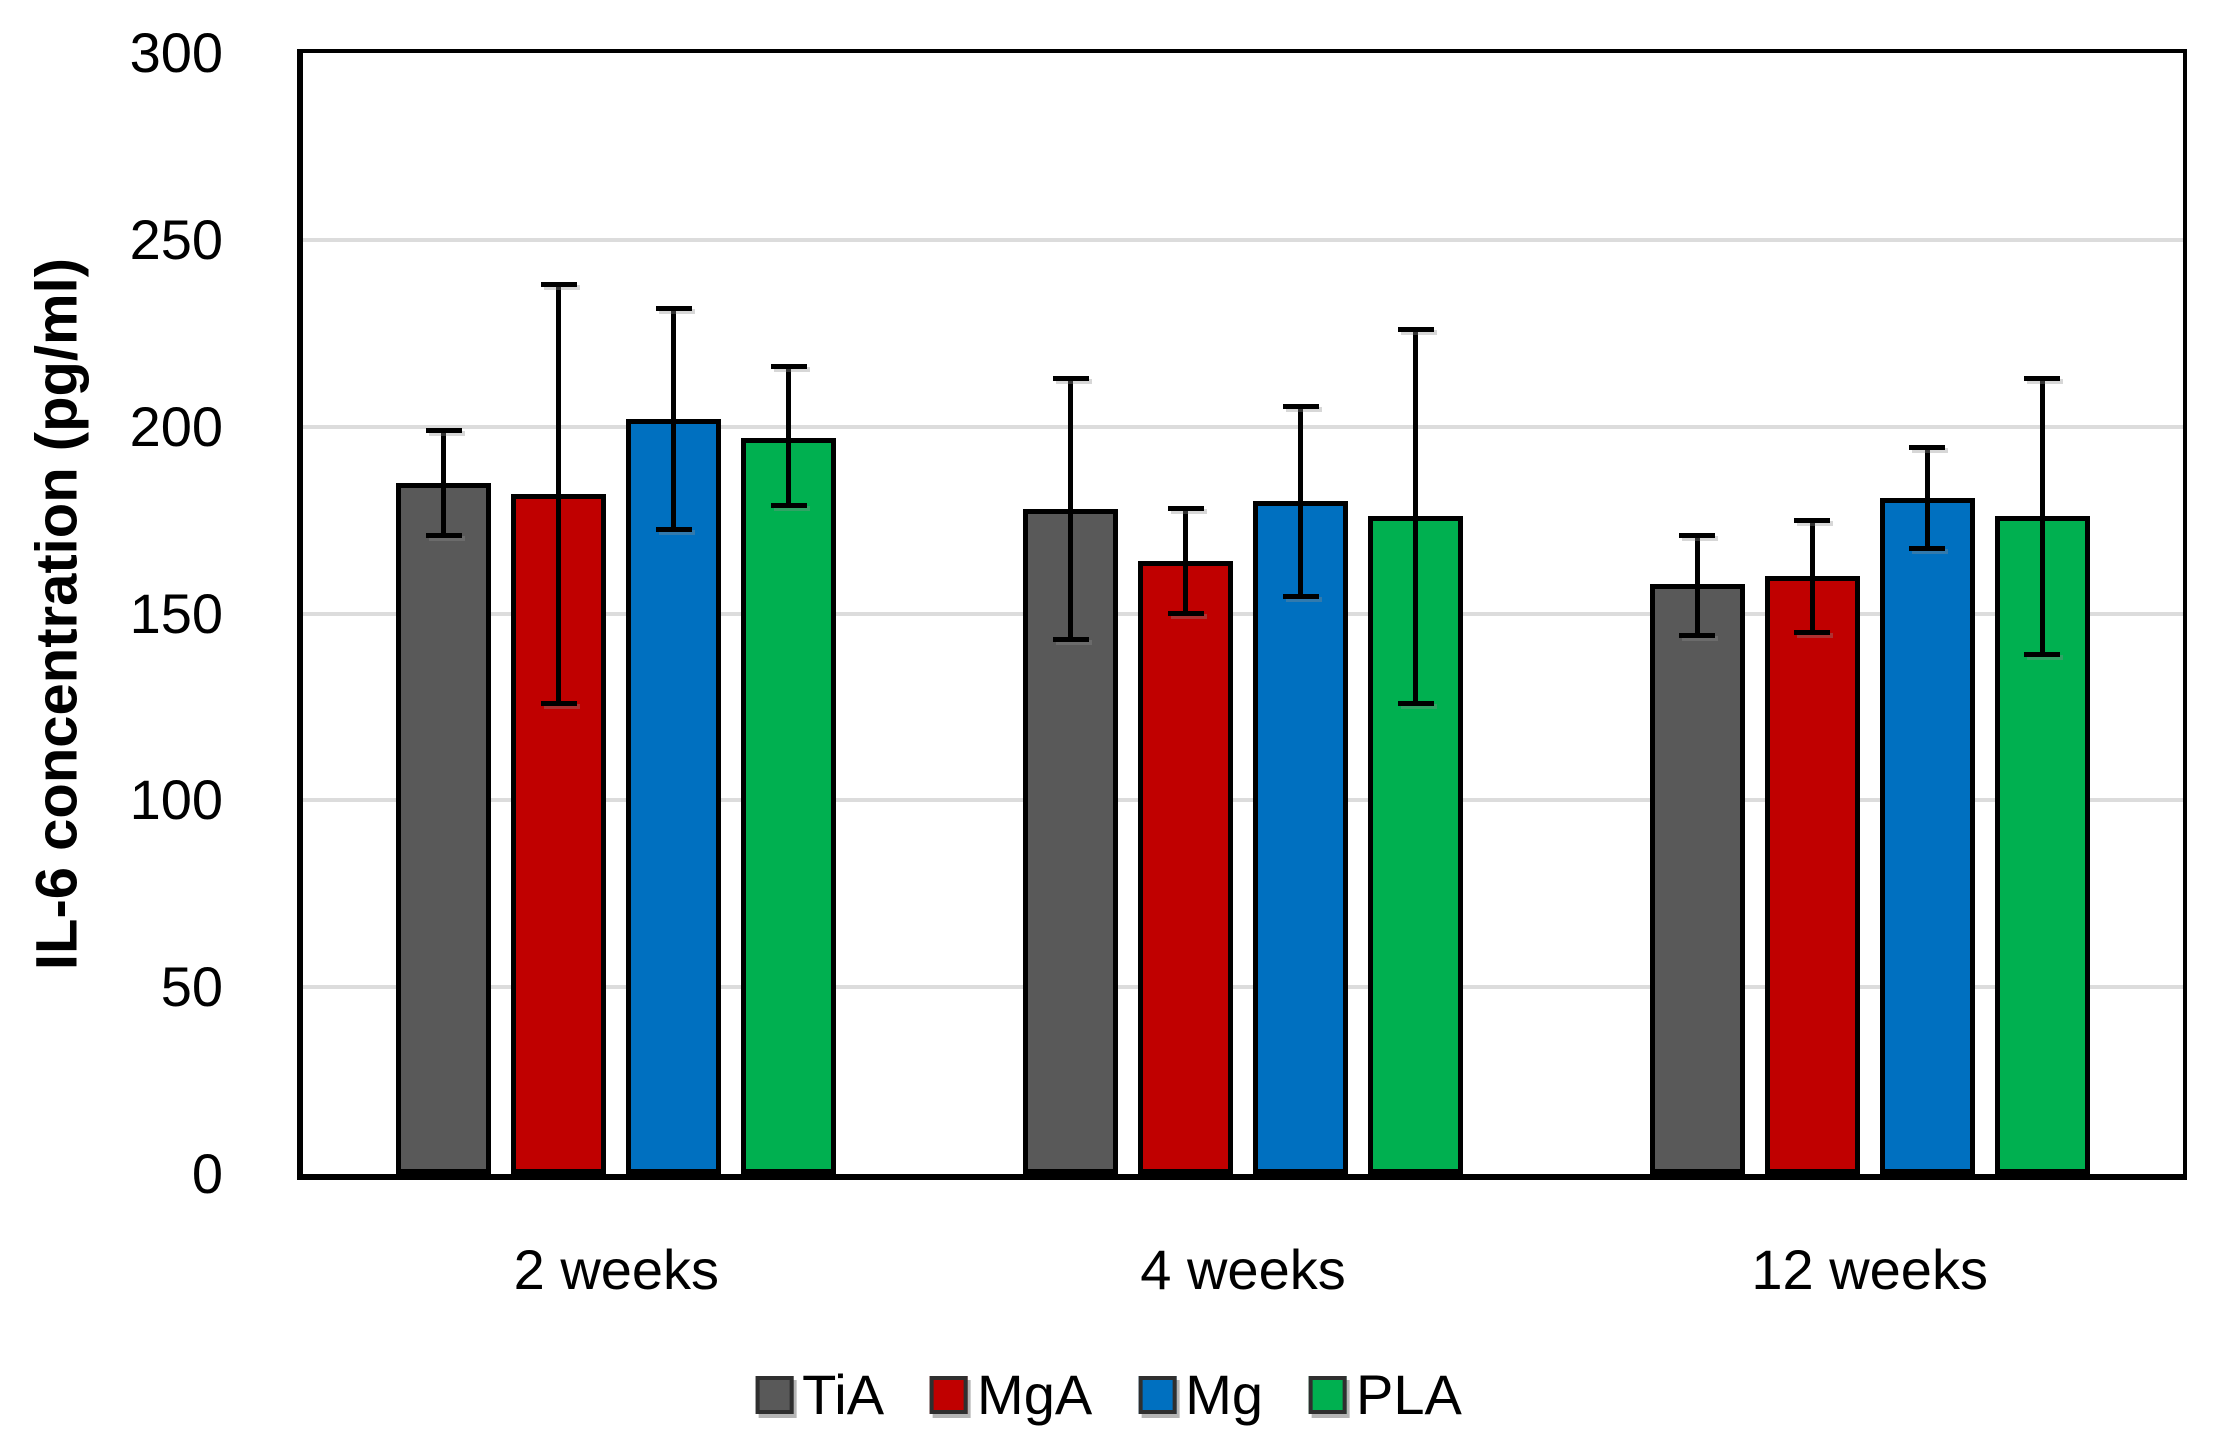 The width and height of the screenshot is (2217, 1447). What do you see at coordinates (1869, 1269) in the screenshot?
I see `x-axis-label-12-weeks: 12 weeks` at bounding box center [1869, 1269].